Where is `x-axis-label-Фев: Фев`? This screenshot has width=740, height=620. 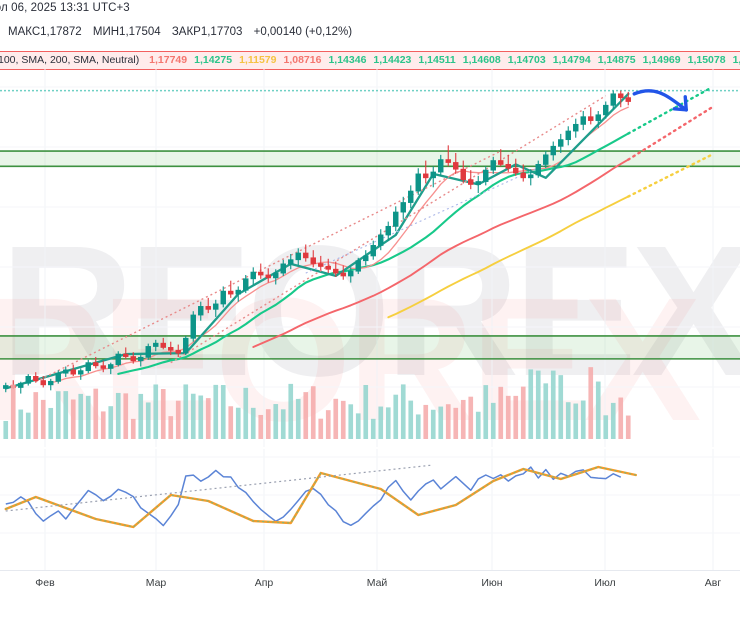 x-axis-label-Фев: Фев is located at coordinates (45, 583).